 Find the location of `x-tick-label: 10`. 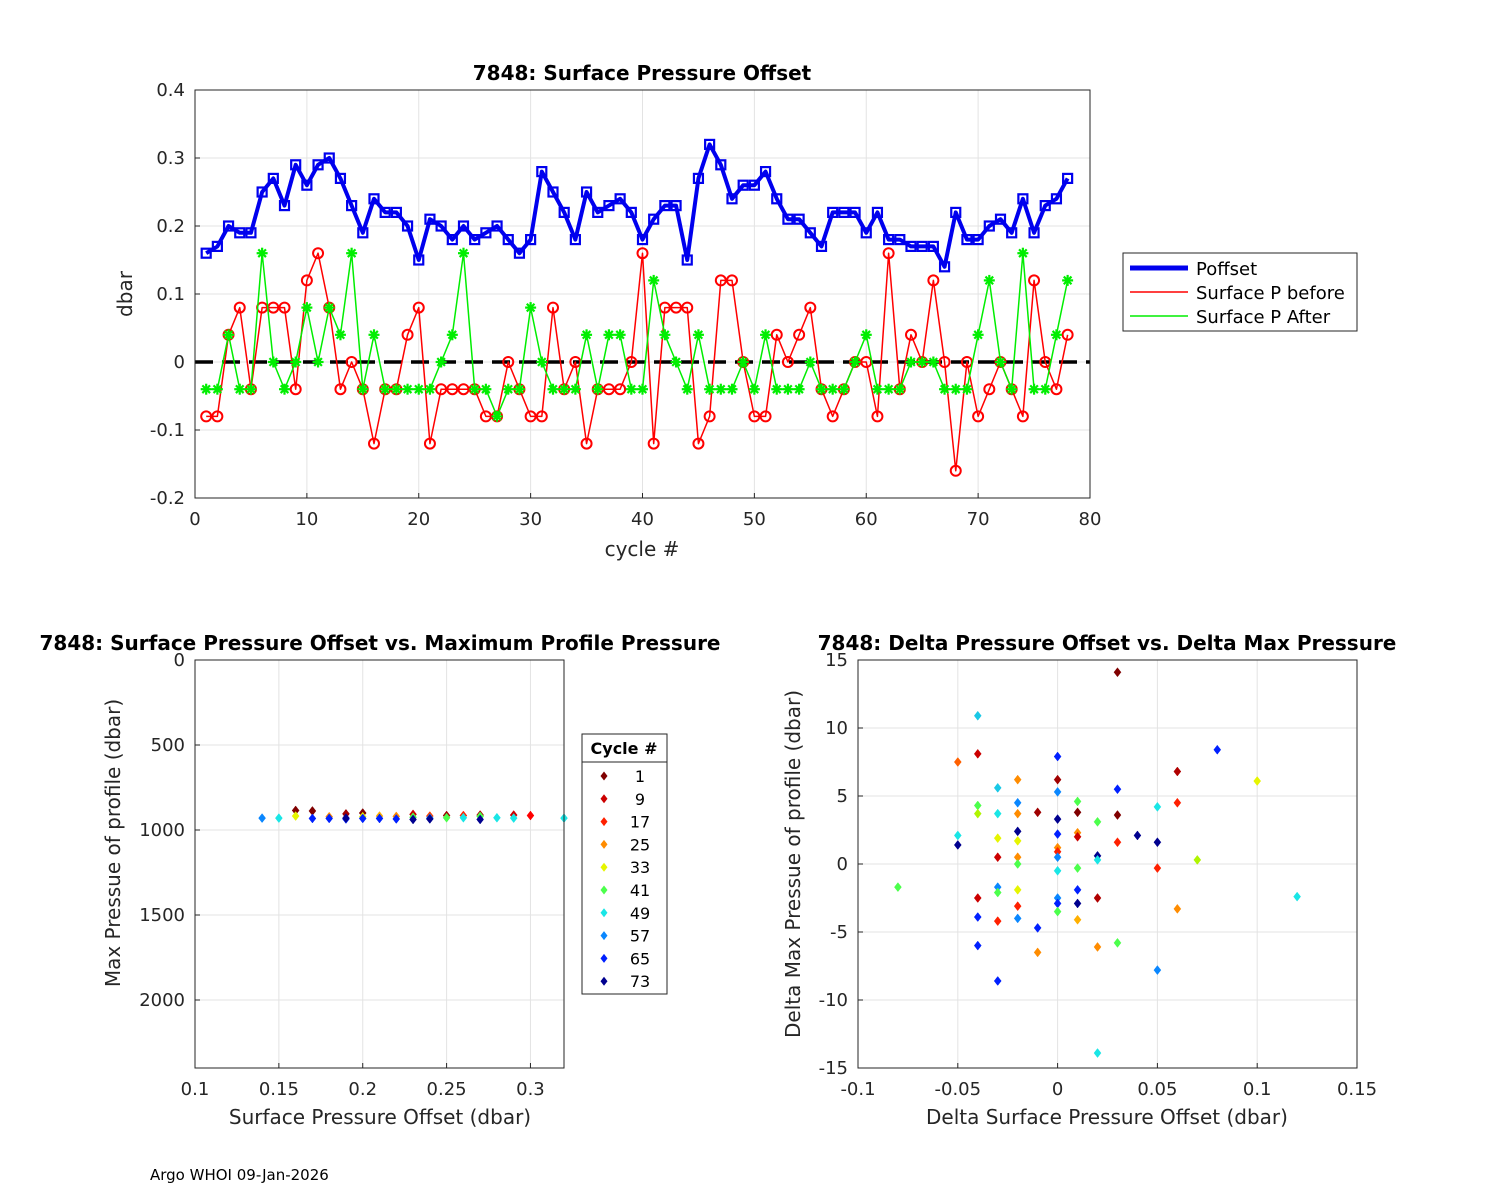

x-tick-label: 10 is located at coordinates (306, 519).